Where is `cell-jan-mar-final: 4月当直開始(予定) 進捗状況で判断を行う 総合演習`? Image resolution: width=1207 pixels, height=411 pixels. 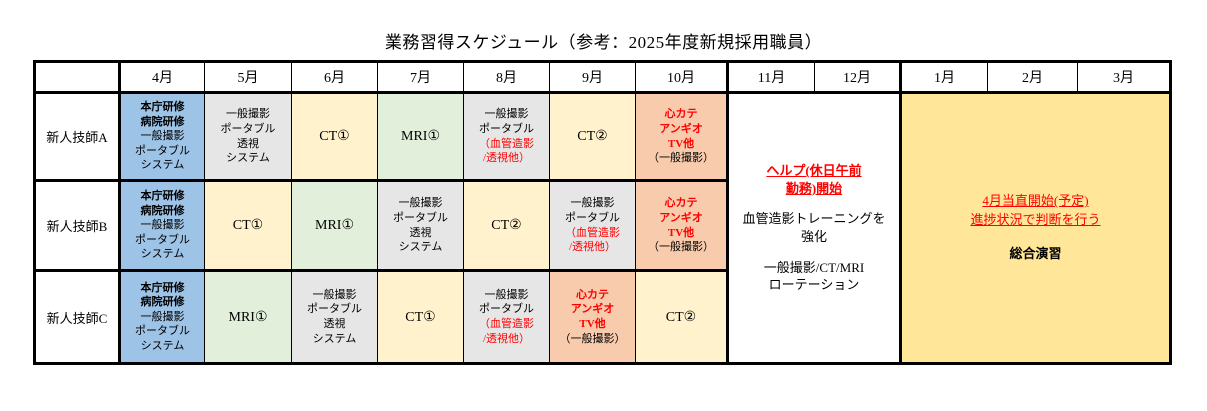 cell-jan-mar-final: 4月当直開始(予定) 進捗状況で判断を行う 総合演習 is located at coordinates (1035, 228).